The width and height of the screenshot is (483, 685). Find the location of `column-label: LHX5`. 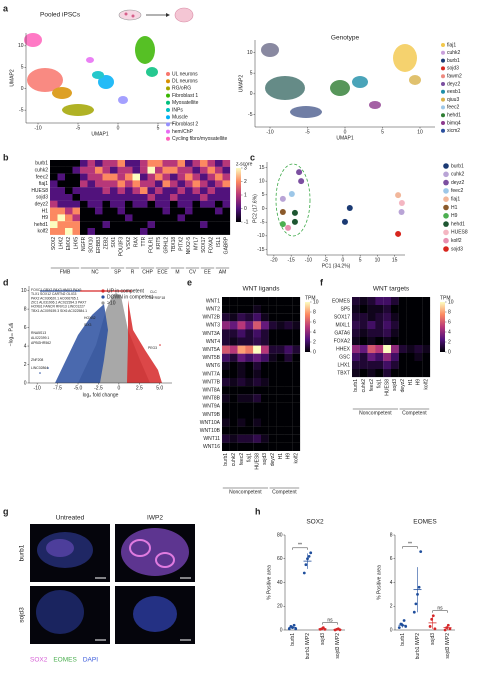

column-label: LHX5 is located at coordinates (77, 243).